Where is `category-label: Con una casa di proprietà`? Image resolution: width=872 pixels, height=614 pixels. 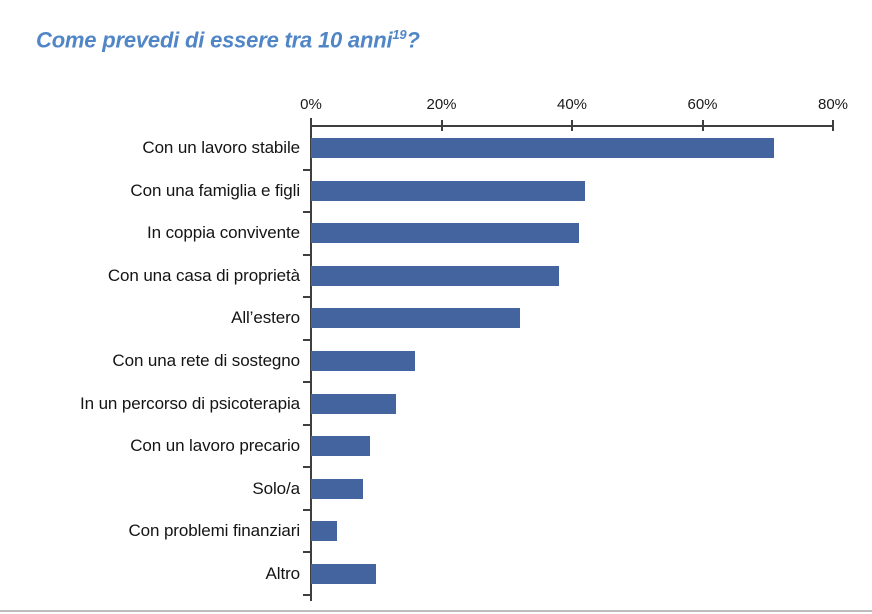
category-label: Con una casa di proprietà is located at coordinates (203, 275).